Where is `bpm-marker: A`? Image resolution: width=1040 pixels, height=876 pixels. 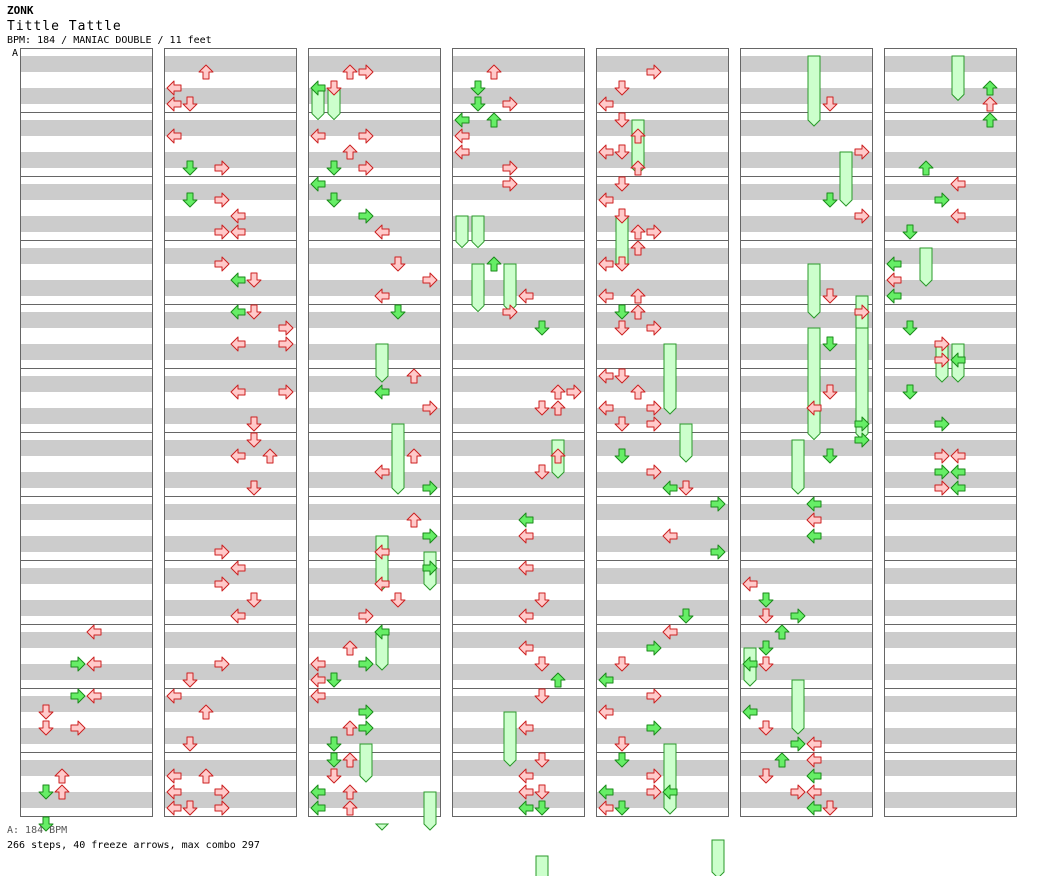 bpm-marker: A is located at coordinates (15, 53).